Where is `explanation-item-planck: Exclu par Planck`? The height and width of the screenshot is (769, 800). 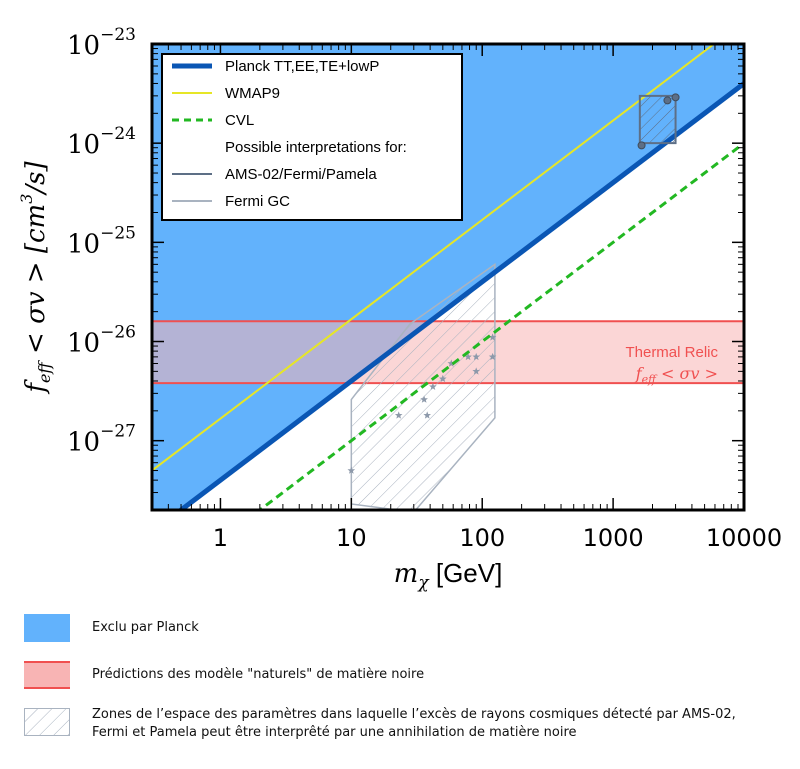 explanation-item-planck: Exclu par Planck is located at coordinates (111, 628).